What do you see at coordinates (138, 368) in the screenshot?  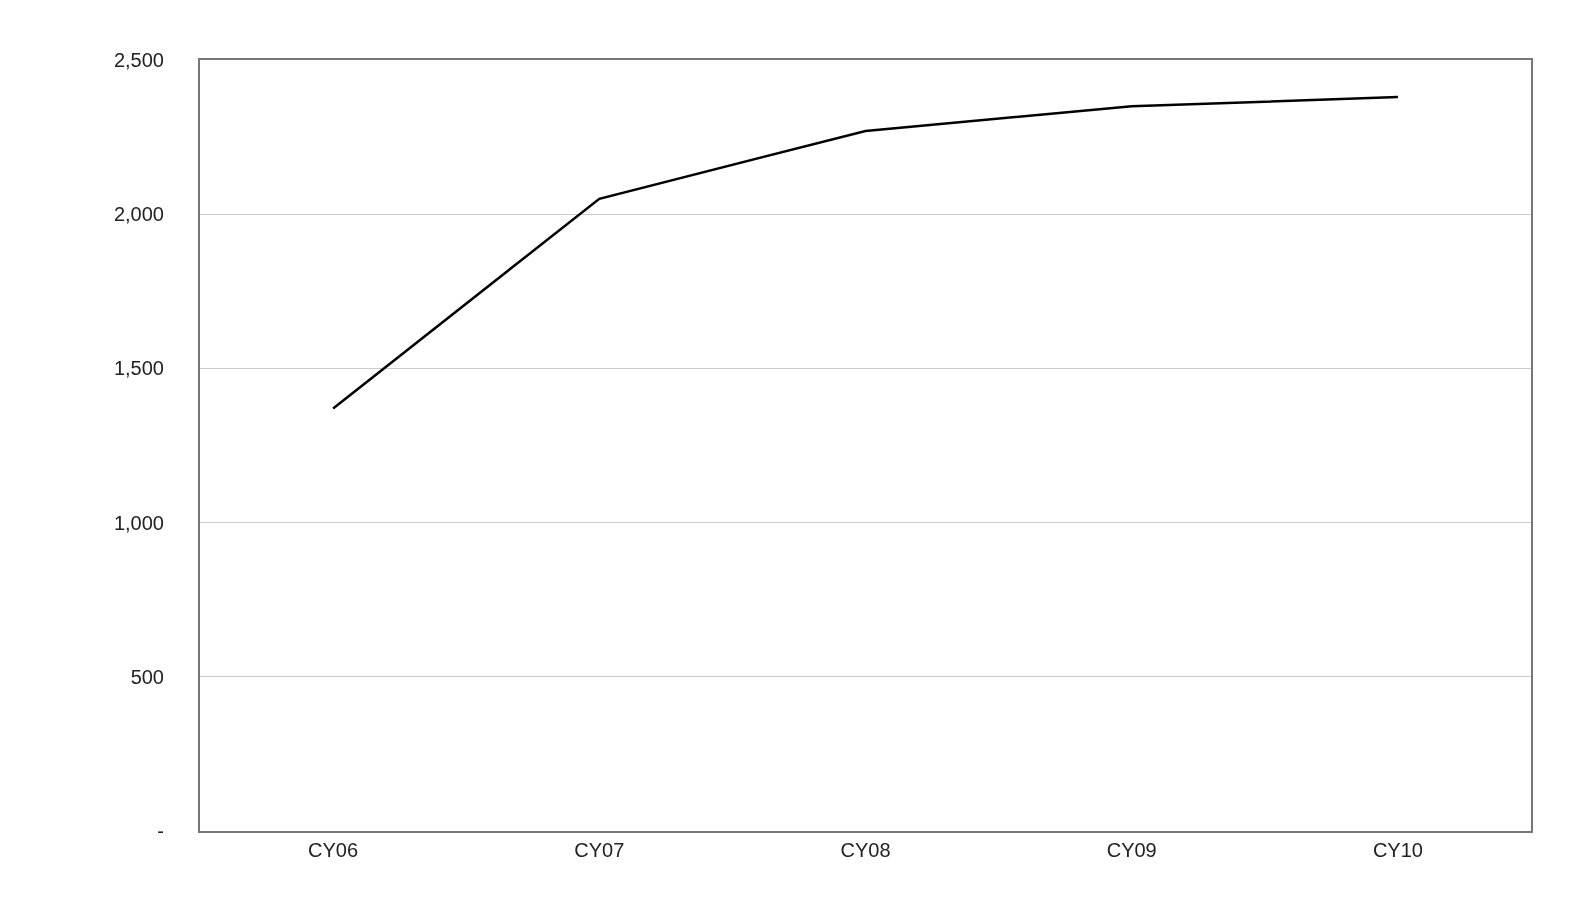 I see `y-tick-label: 1,500` at bounding box center [138, 368].